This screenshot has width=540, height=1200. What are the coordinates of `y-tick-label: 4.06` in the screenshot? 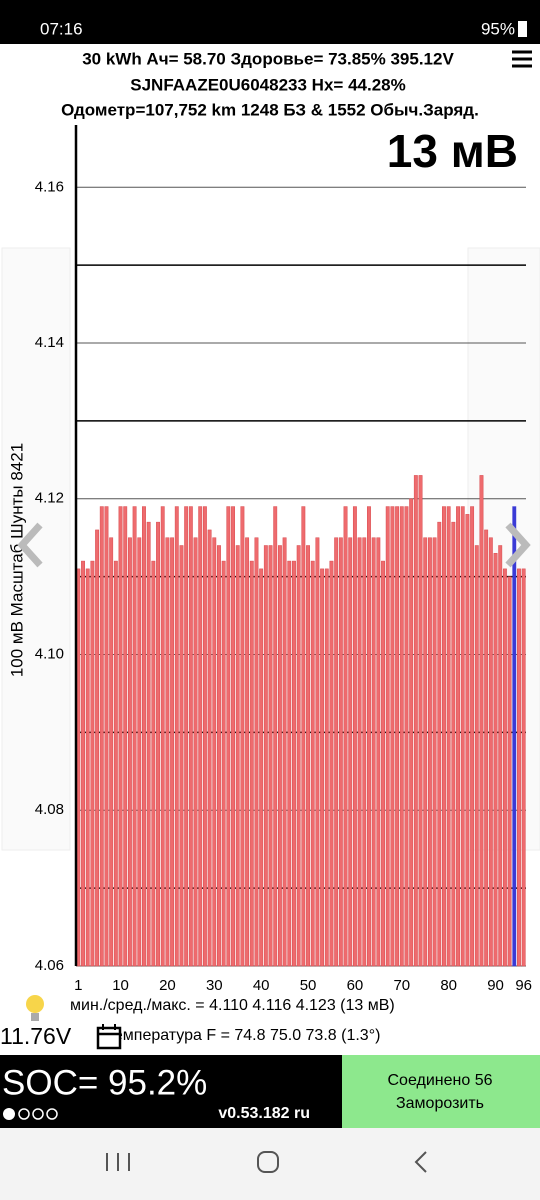 It's located at (49, 965).